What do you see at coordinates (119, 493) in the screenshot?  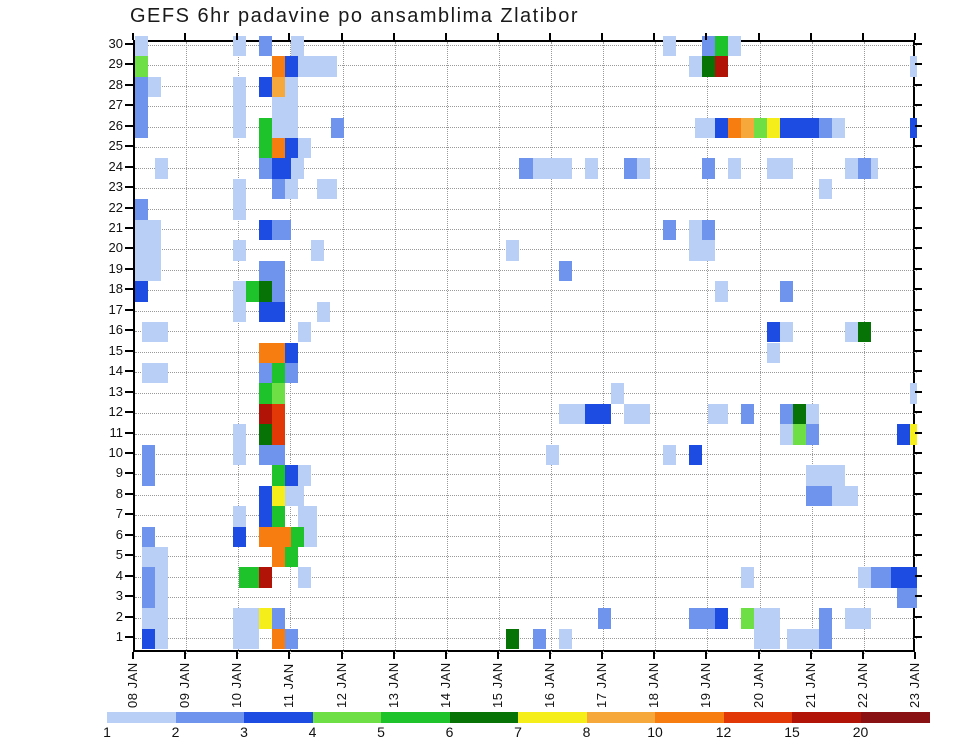 I see `y-axis-label: 8` at bounding box center [119, 493].